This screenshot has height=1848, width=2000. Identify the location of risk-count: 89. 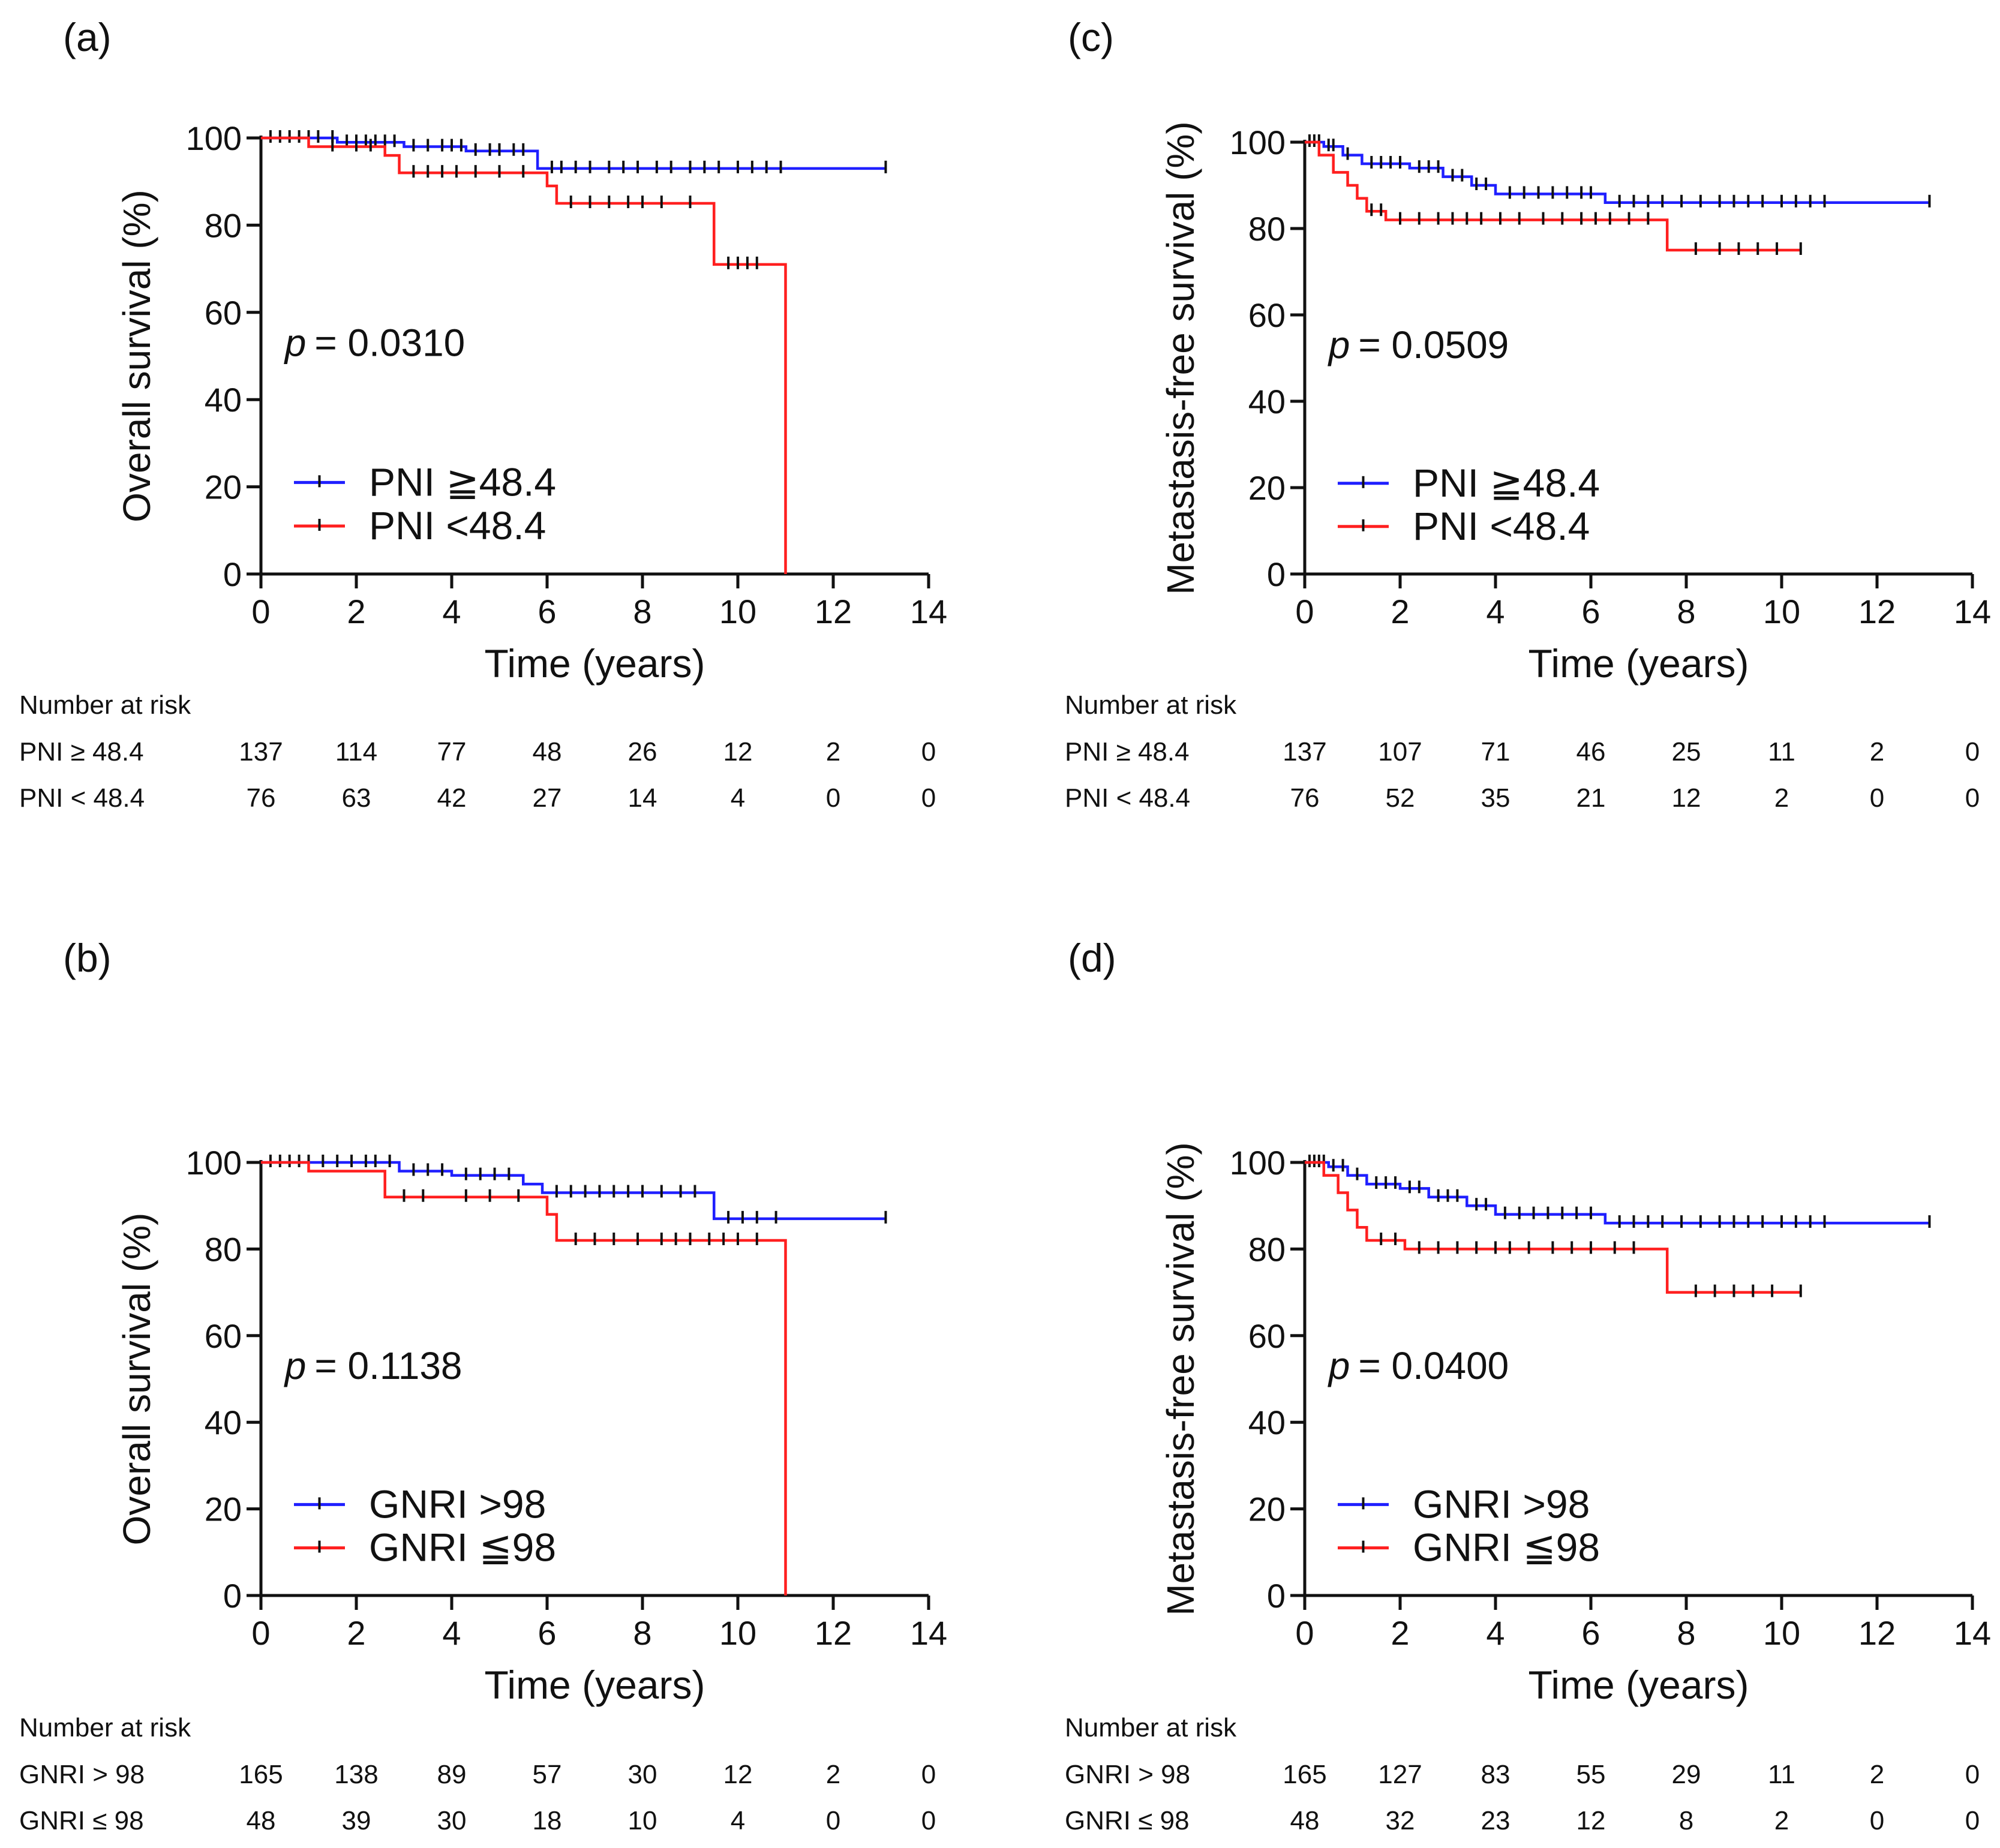
(452, 1774).